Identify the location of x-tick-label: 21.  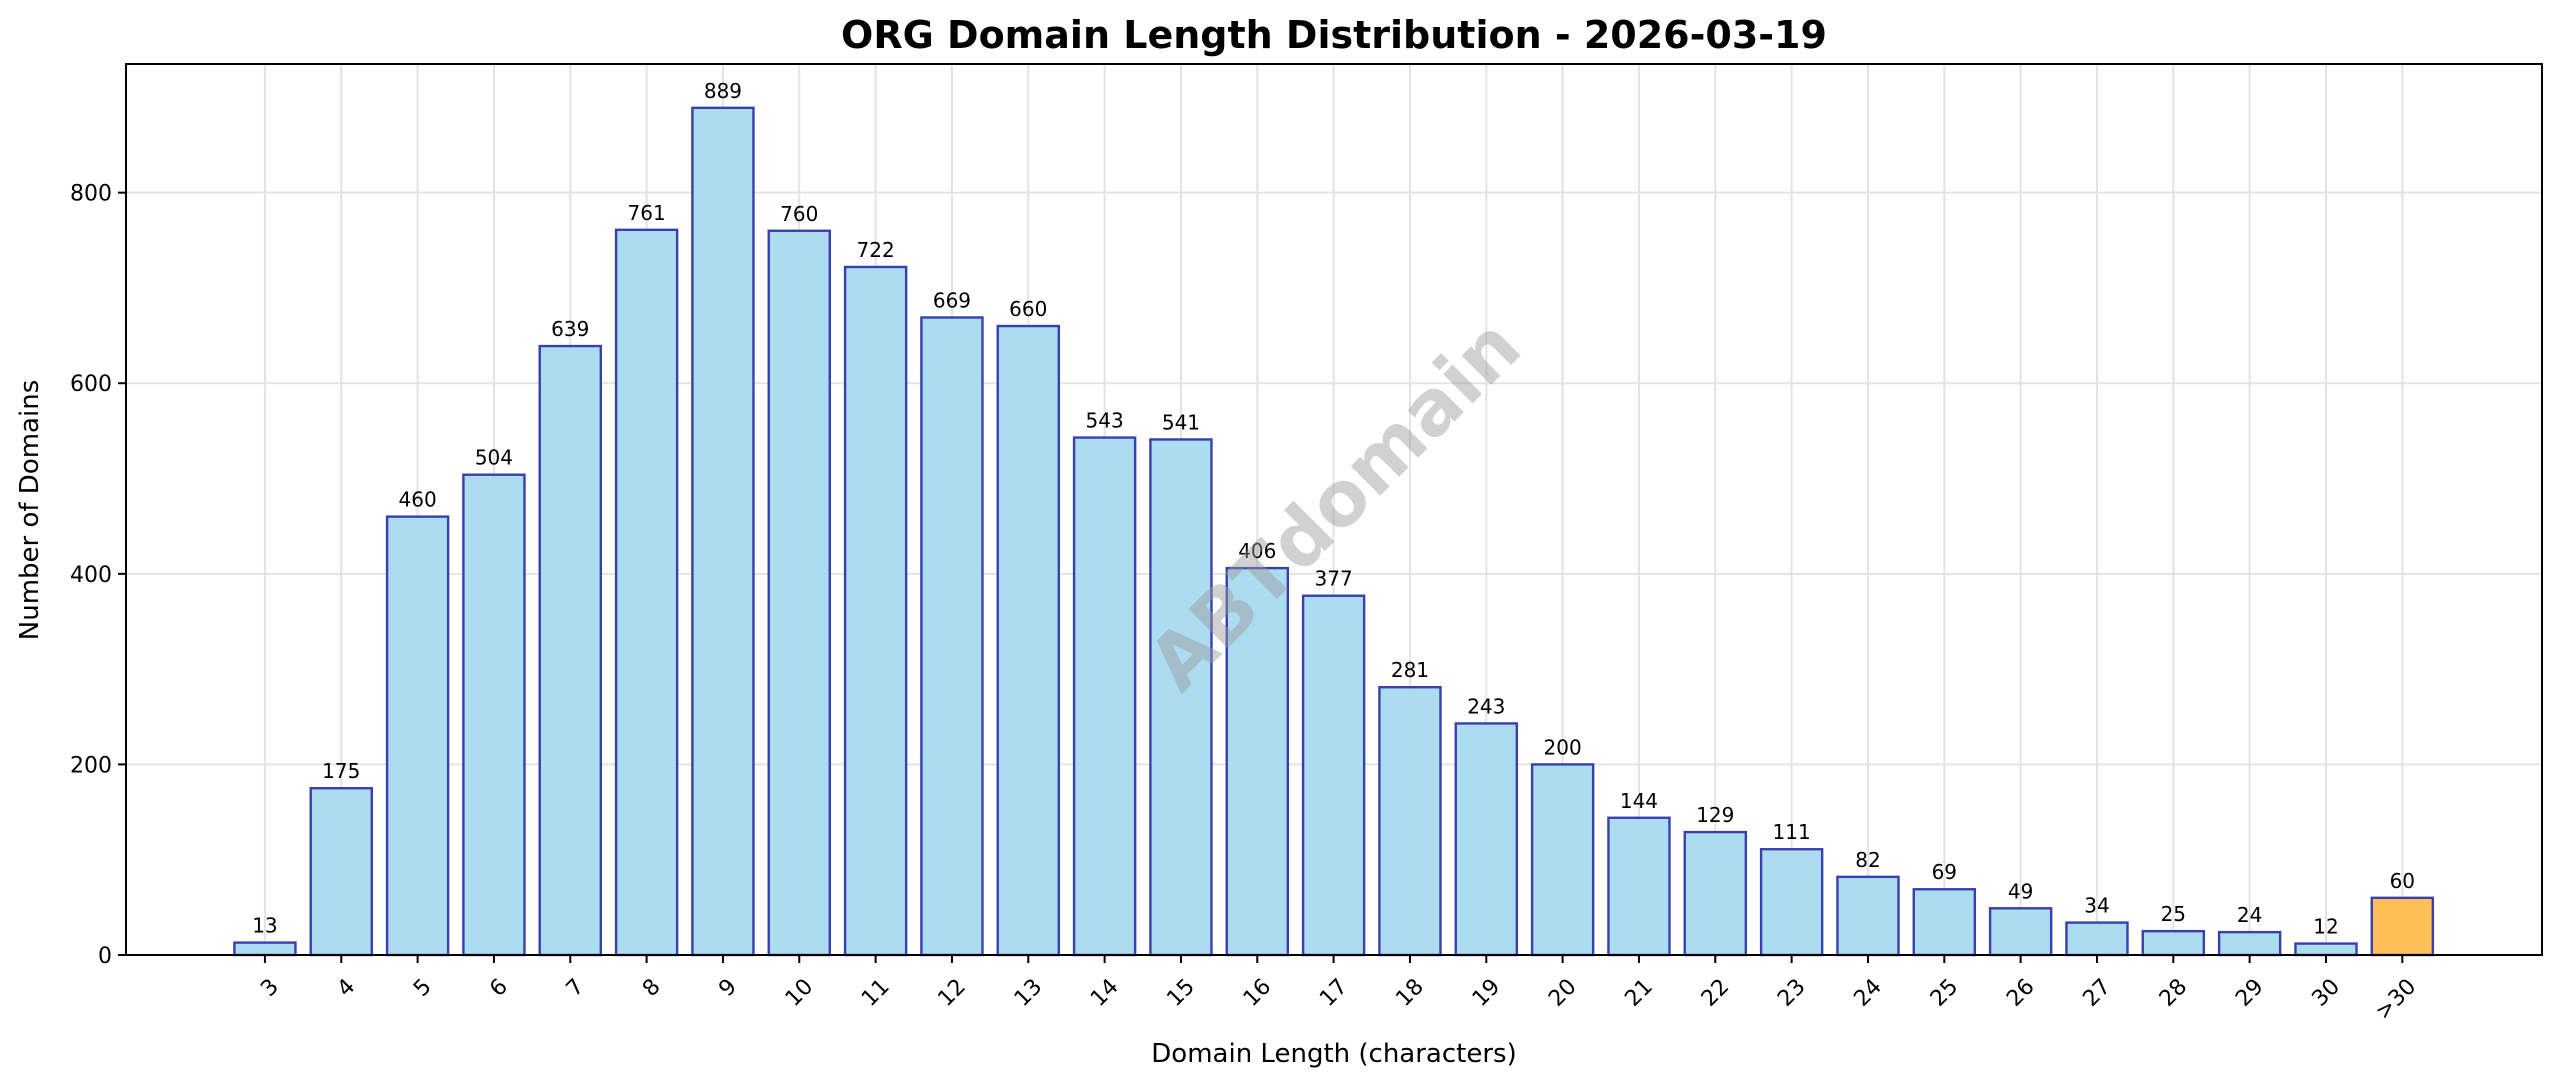
(1638, 992).